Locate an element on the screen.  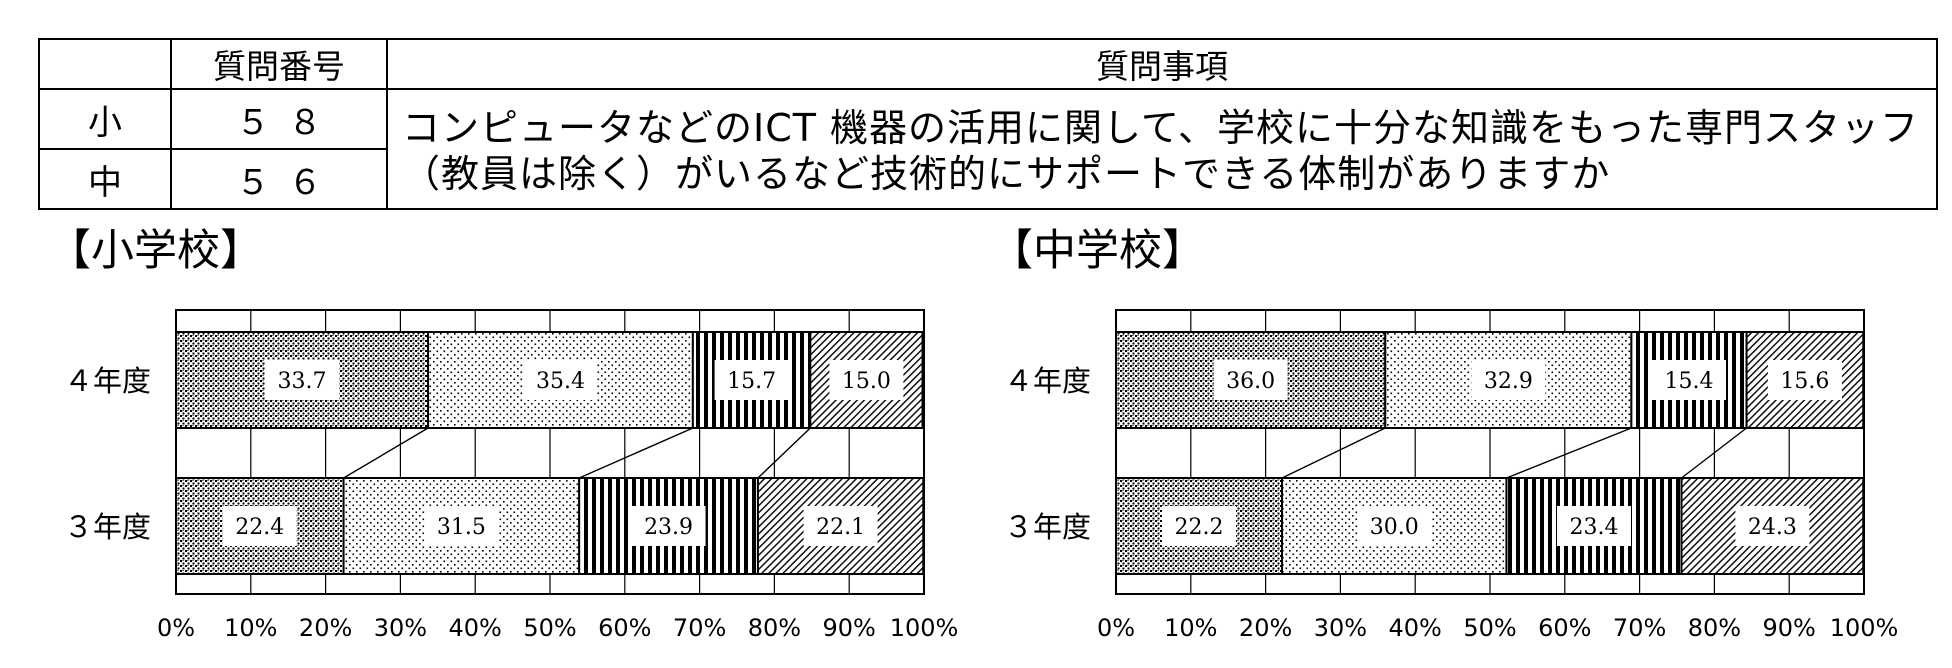
chart-title-junior-high: 【中学校】 is located at coordinates (1097, 251).